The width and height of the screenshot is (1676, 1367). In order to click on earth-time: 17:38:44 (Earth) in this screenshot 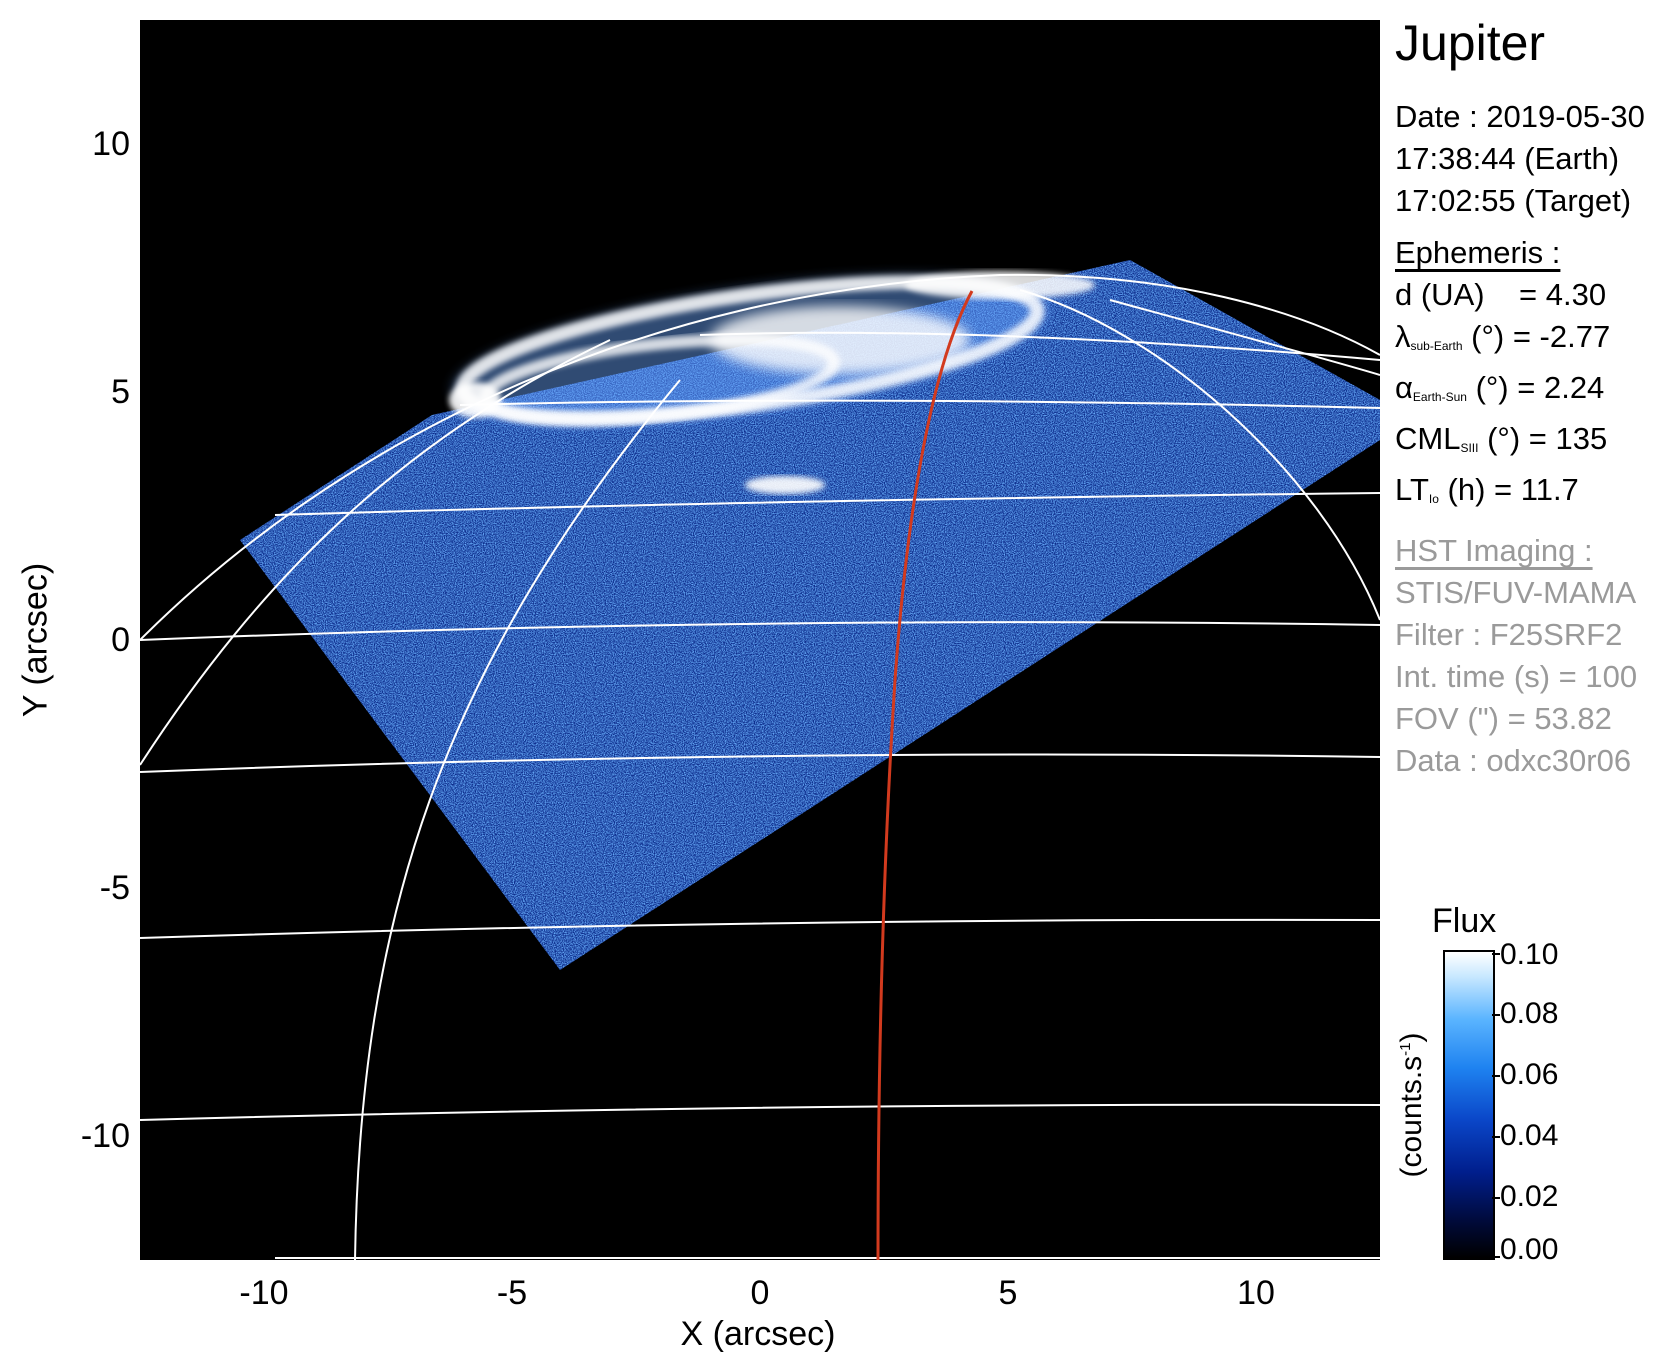, I will do `click(1507, 158)`.